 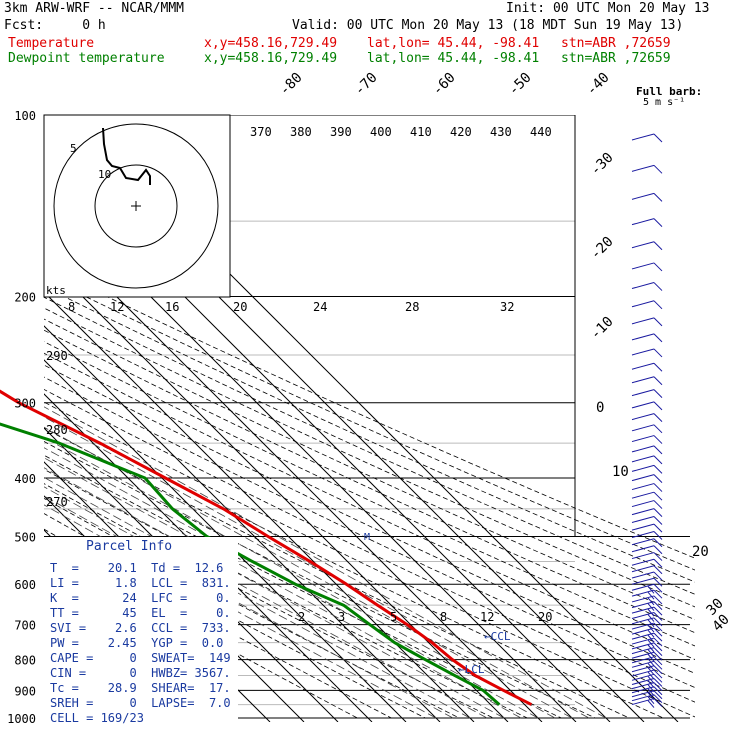 What do you see at coordinates (140, 613) in the screenshot?
I see `parcel-row: TT = 45 EL = 0.` at bounding box center [140, 613].